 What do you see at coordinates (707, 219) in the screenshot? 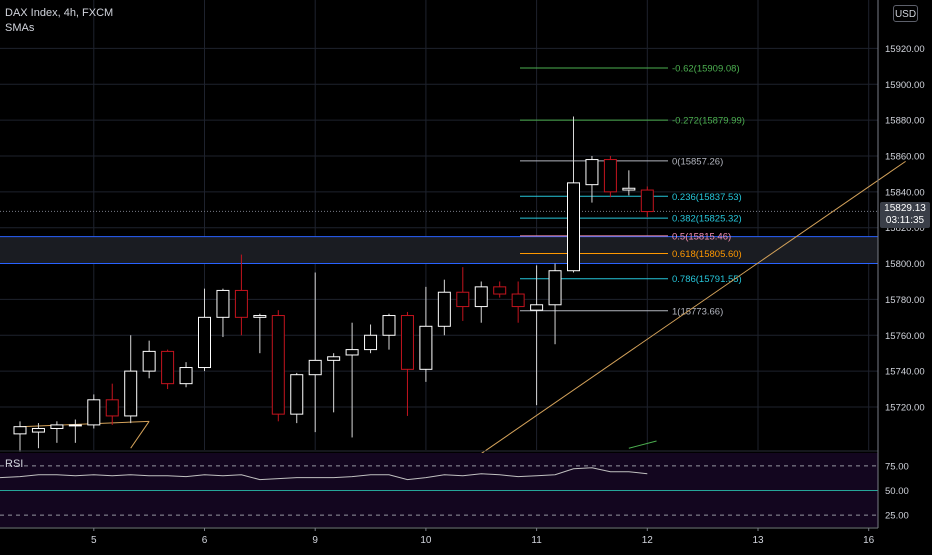
I see `fib-level-label: 0.382(15825.32)` at bounding box center [707, 219].